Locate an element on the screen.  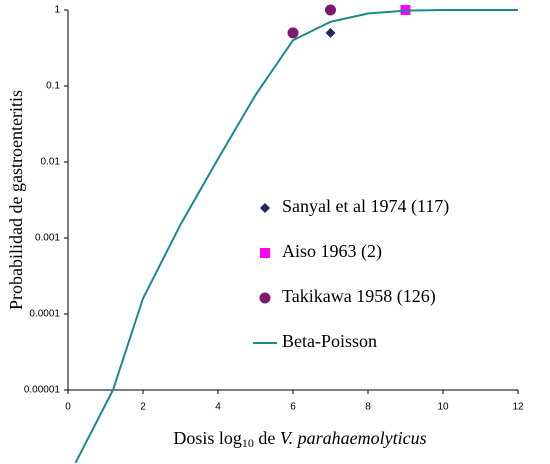
y-tick-label: 1 is located at coordinates (57, 10).